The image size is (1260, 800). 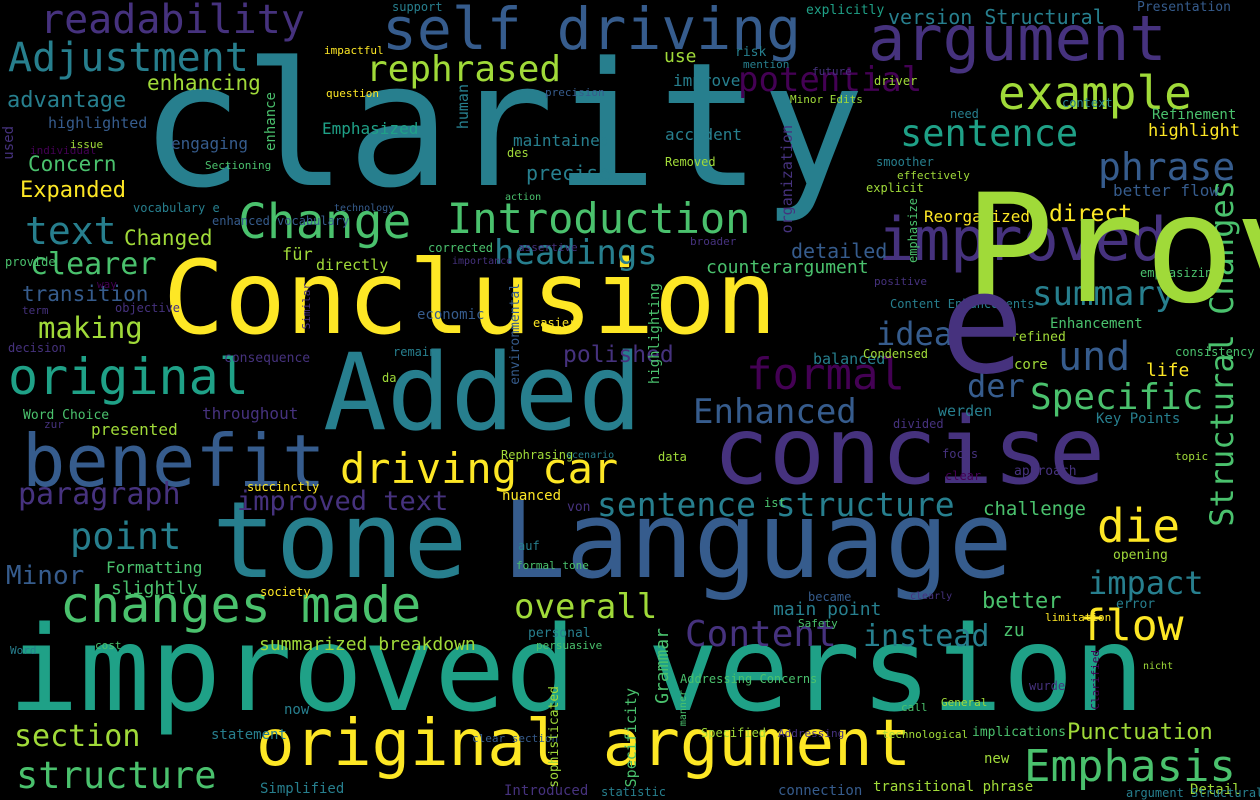 I want to click on cloud-word: enhance, so click(x=271, y=122).